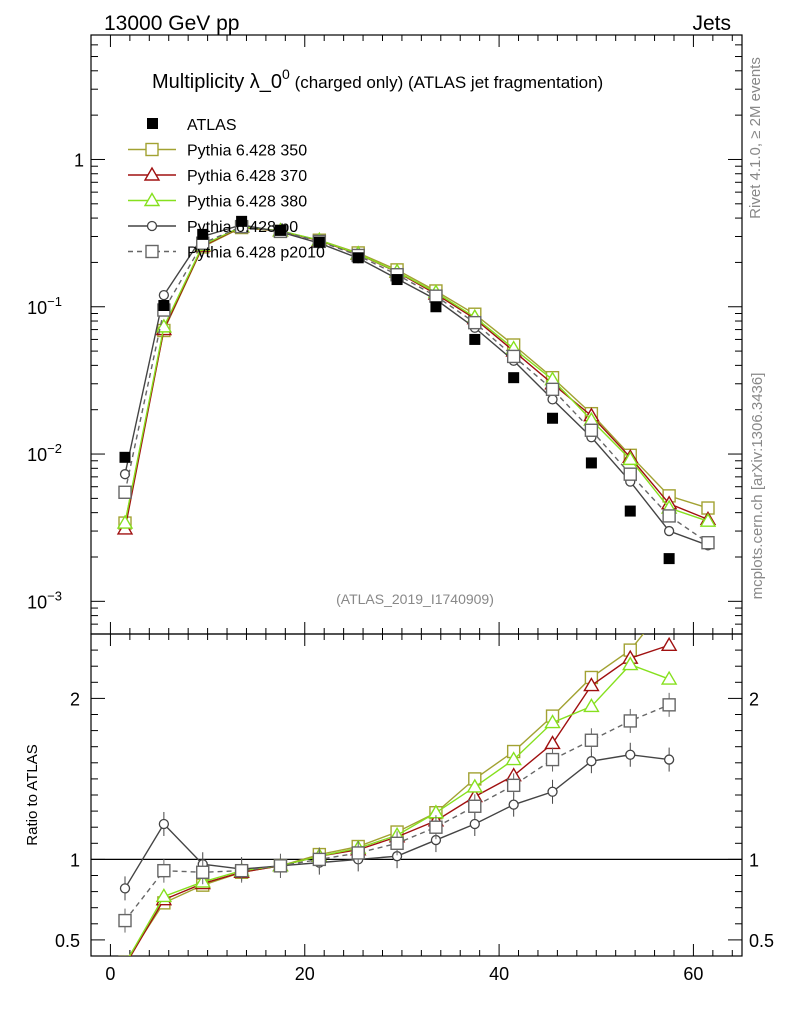 This screenshot has width=786, height=1024. I want to click on y-tick-label-main: 10⁻¹, so click(44, 306).